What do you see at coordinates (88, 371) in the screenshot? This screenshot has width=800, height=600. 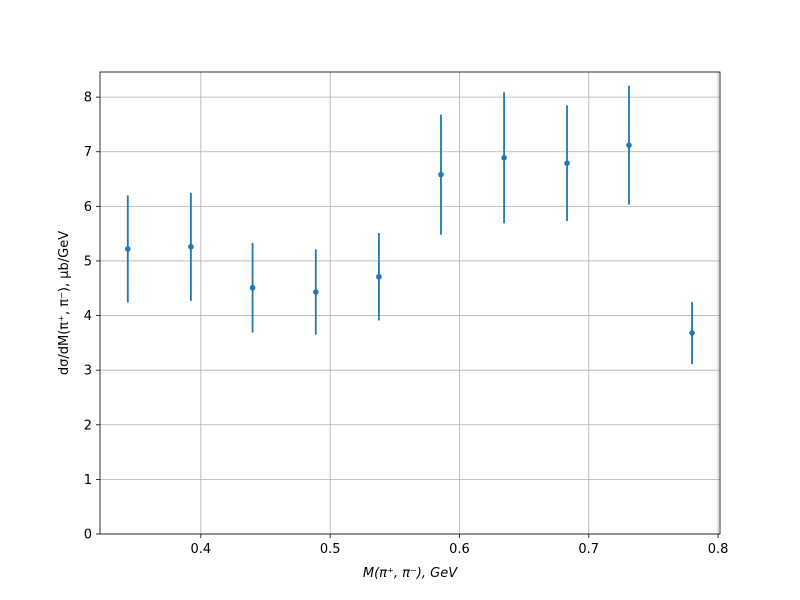 I see `y-tick-label: 3` at bounding box center [88, 371].